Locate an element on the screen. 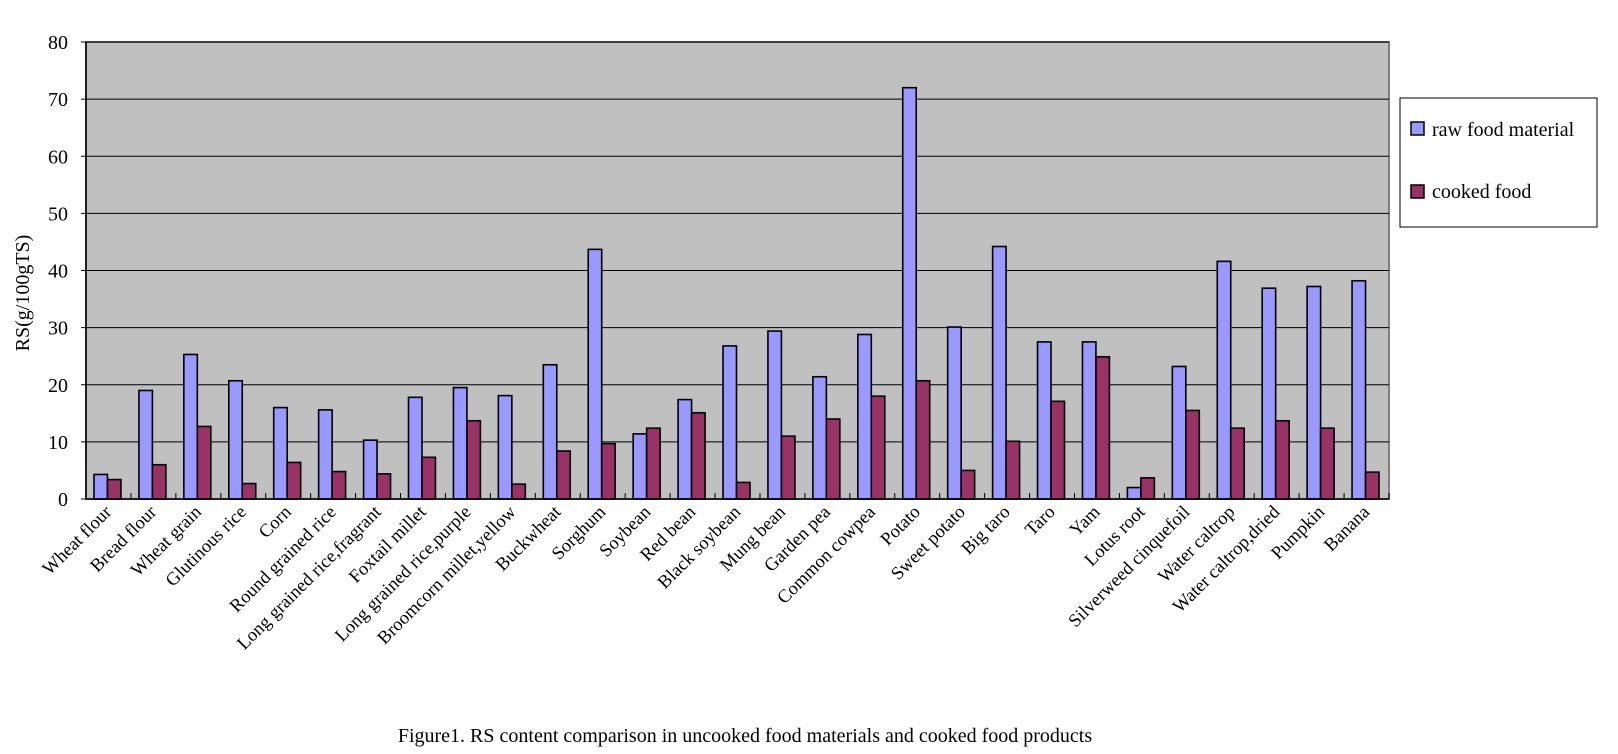 The width and height of the screenshot is (1618, 754). bar-cooked-big-taro is located at coordinates (1013, 470).